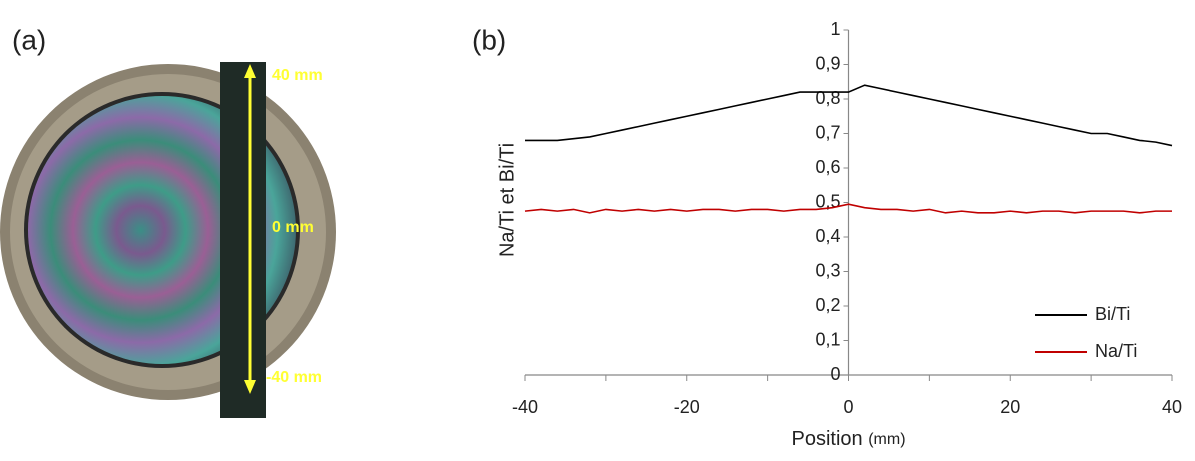 The image size is (1195, 461). What do you see at coordinates (297, 75) in the screenshot?
I see `annotation: 40 mm` at bounding box center [297, 75].